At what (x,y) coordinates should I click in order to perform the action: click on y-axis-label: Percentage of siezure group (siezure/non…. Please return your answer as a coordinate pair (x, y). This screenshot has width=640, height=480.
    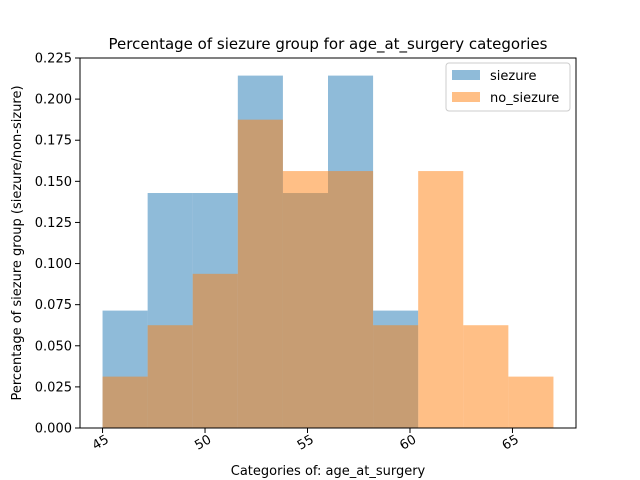
    Looking at the image, I should click on (17, 242).